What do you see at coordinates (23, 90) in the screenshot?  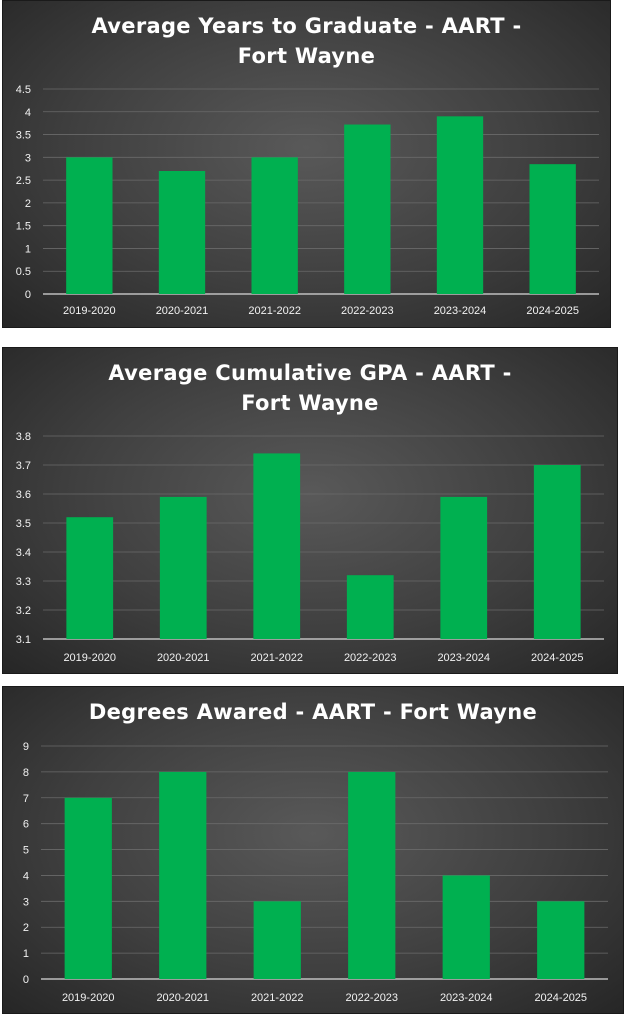 I see `y-tick-label: 4.5` at bounding box center [23, 90].